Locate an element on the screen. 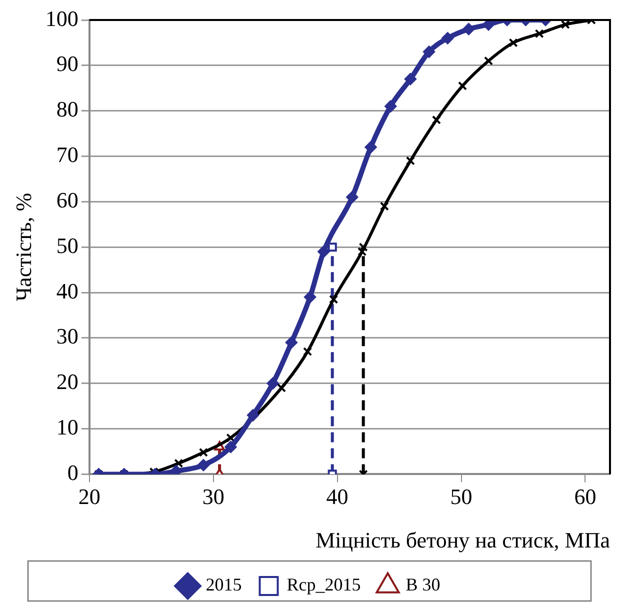 This screenshot has width=617, height=611. legend-label: B 30 is located at coordinates (423, 584).